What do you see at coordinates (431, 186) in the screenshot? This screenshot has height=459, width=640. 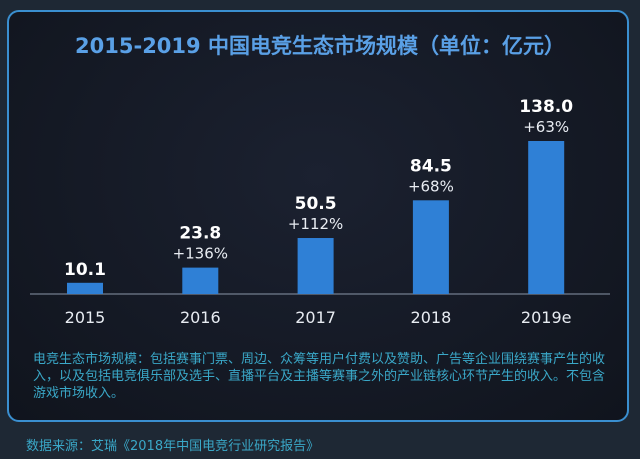 I see `growth-label: +68%` at bounding box center [431, 186].